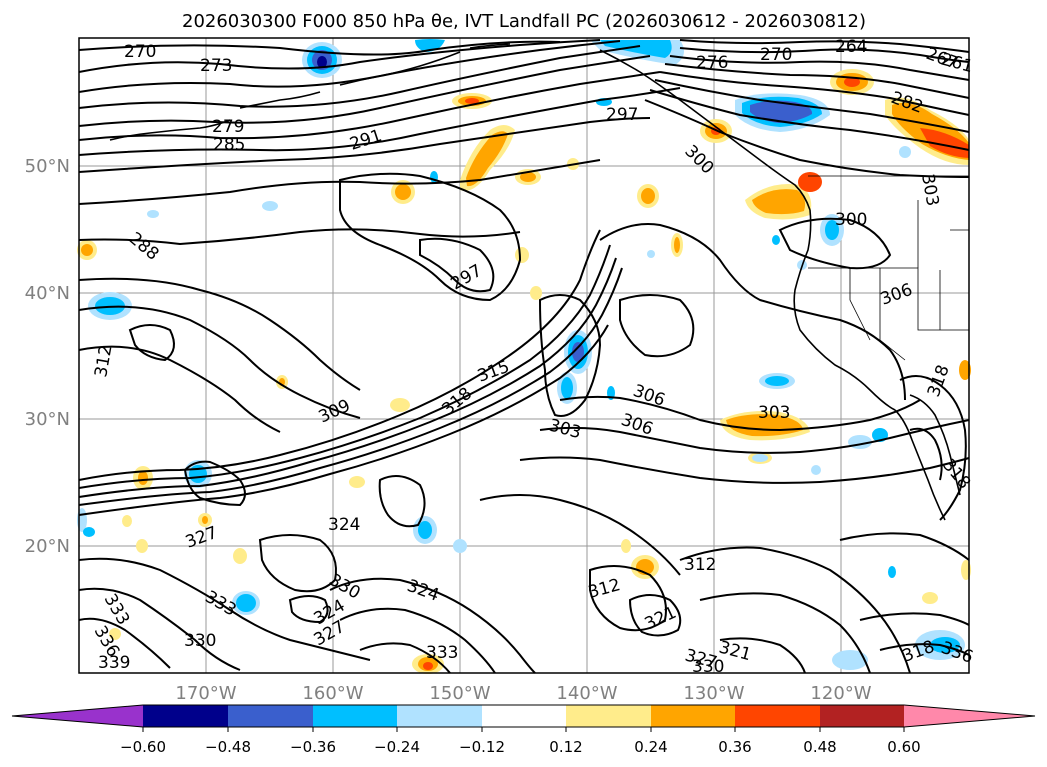 Image resolution: width=1047 pixels, height=767 pixels. Describe the element at coordinates (774, 413) in the screenshot. I see `contour-label: 303` at that location.